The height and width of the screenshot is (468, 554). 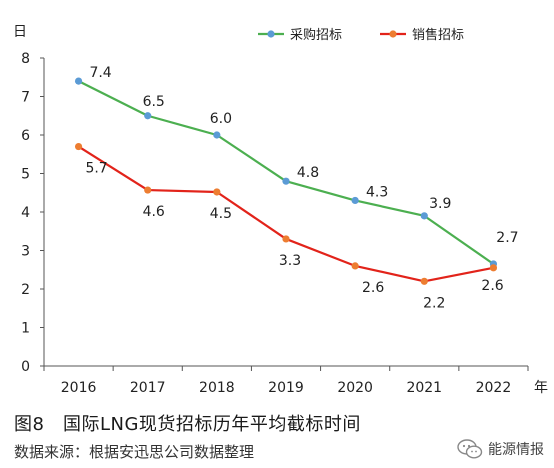 I want to click on y-tick-label: 2, so click(x=25, y=290).